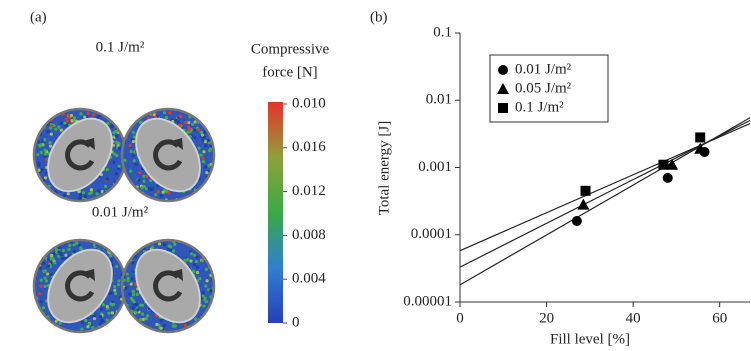 The height and width of the screenshot is (351, 751). What do you see at coordinates (539, 107) in the screenshot?
I see `legend-label: 0.1 J/m²` at bounding box center [539, 107].